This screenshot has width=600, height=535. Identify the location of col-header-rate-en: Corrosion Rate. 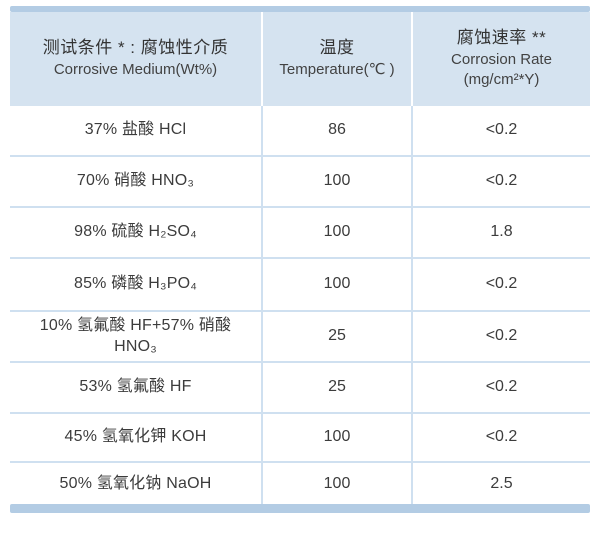
(501, 60).